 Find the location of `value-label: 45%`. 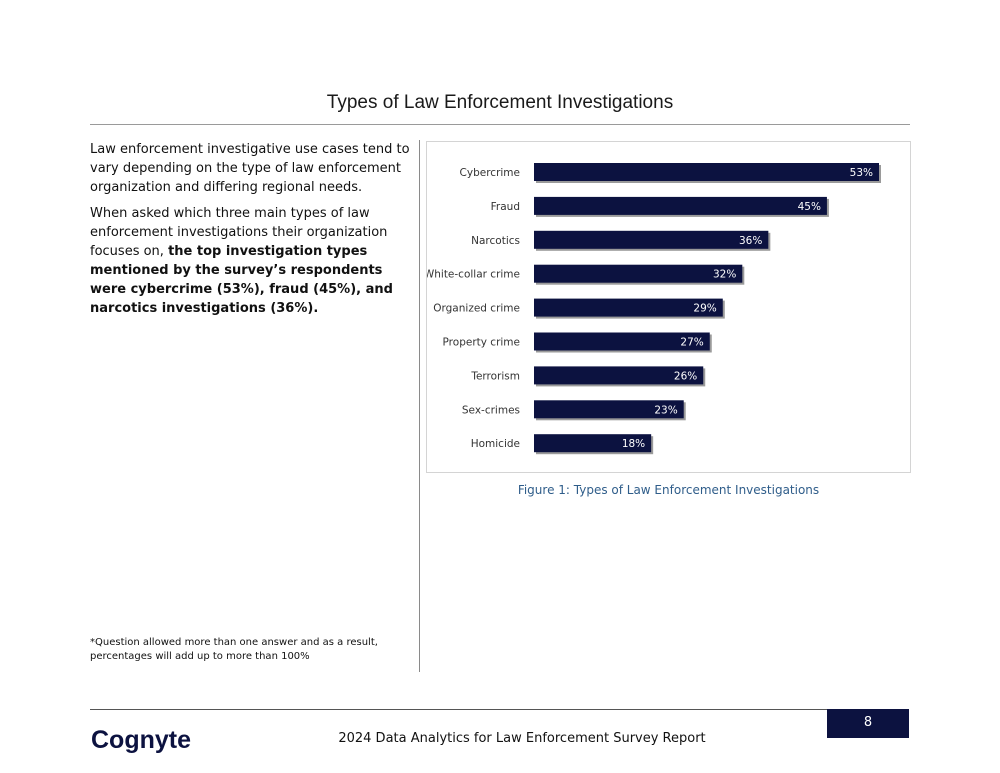

value-label: 45% is located at coordinates (809, 207).